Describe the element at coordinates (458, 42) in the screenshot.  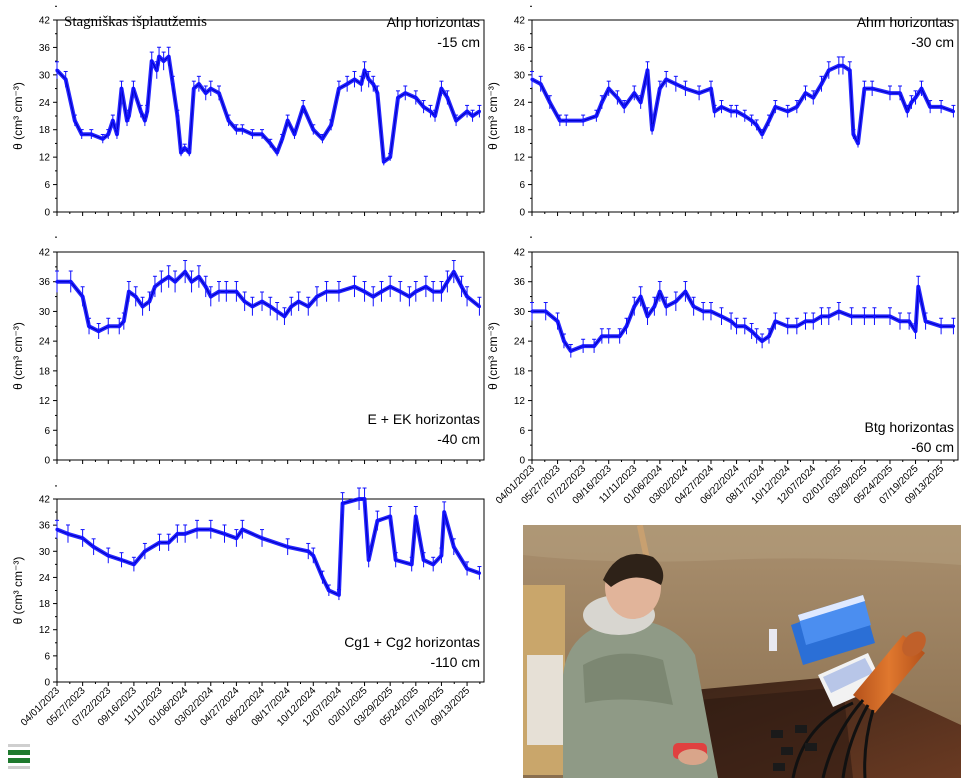
I see `depth-label: -15 cm` at that location.